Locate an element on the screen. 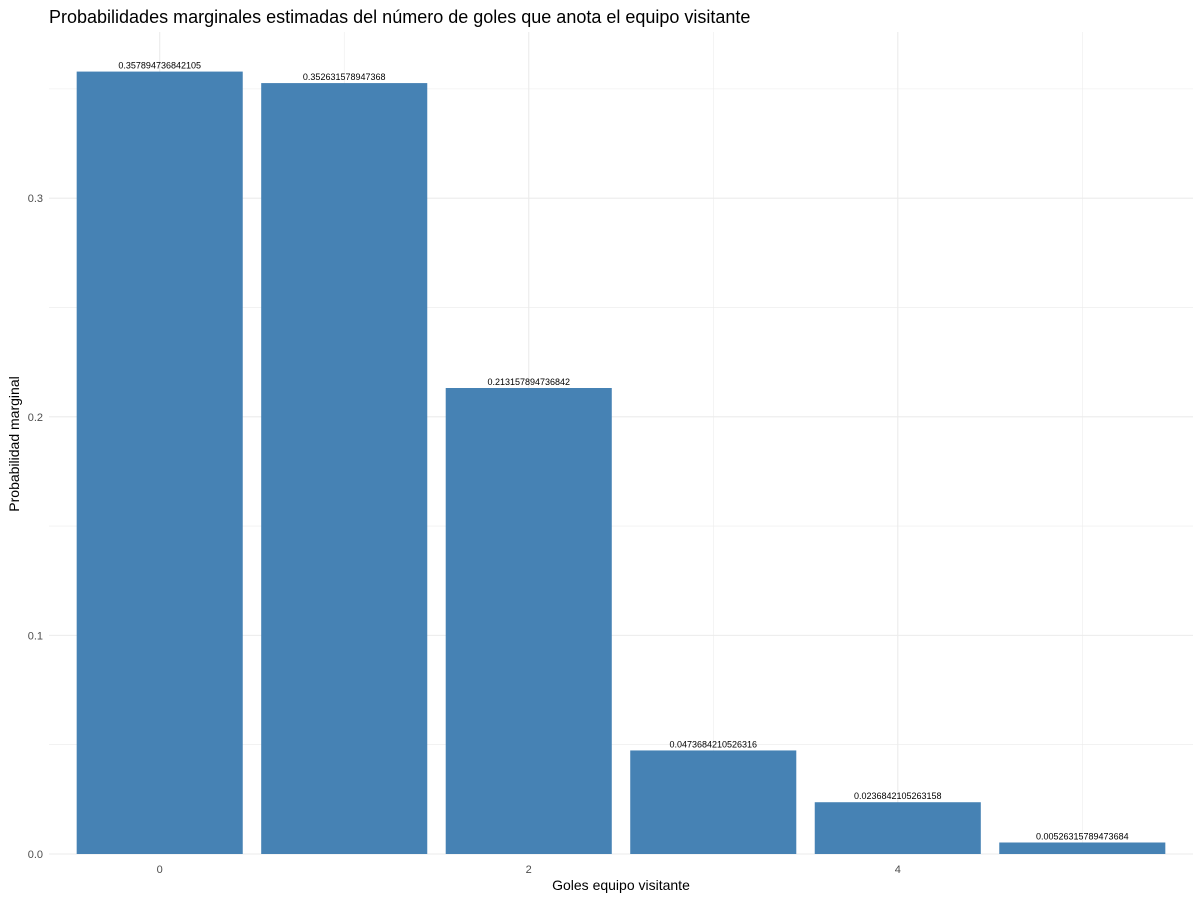 The width and height of the screenshot is (1200, 900). data-label-3: 0.0473684210526316 is located at coordinates (713, 744).